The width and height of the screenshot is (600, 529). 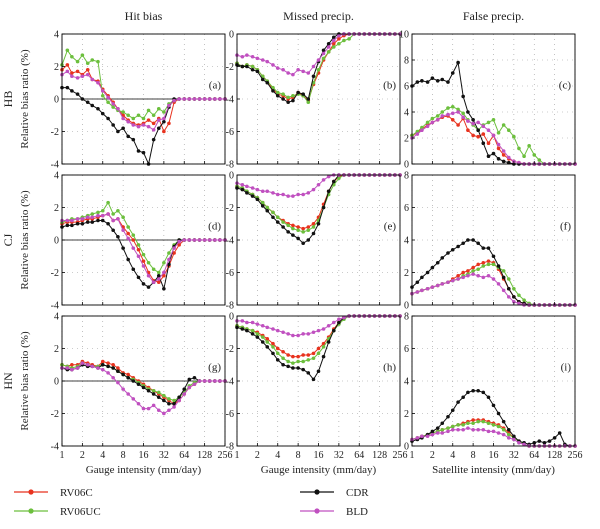 I want to click on y-tick-label: 0, so click(x=56, y=241).